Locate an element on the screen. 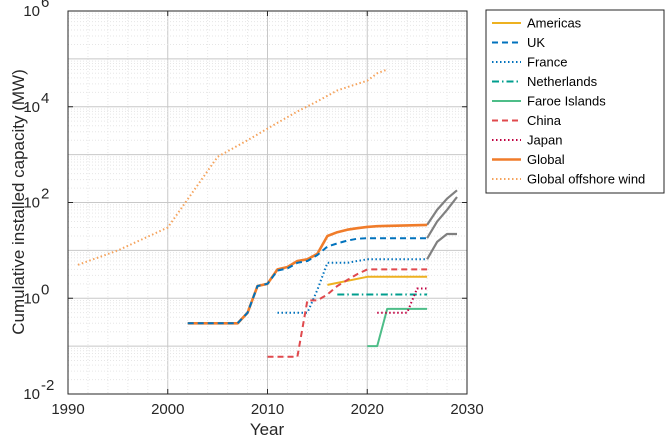  legend-label-france: France is located at coordinates (547, 62).